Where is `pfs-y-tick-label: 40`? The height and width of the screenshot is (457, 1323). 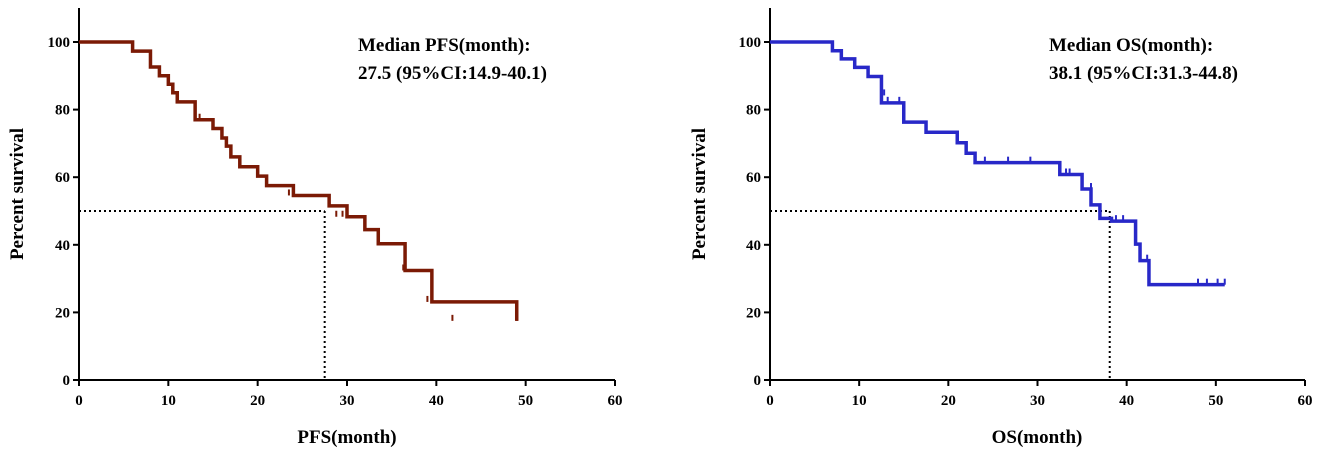 pfs-y-tick-label: 40 is located at coordinates (62, 246).